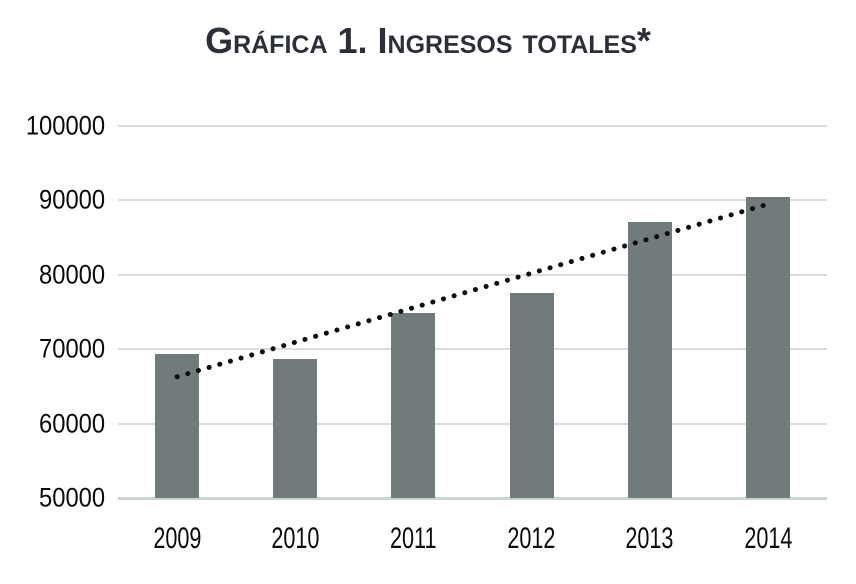 The width and height of the screenshot is (856, 584). Describe the element at coordinates (71, 423) in the screenshot. I see `y-tick-label-60000: 60000` at that location.